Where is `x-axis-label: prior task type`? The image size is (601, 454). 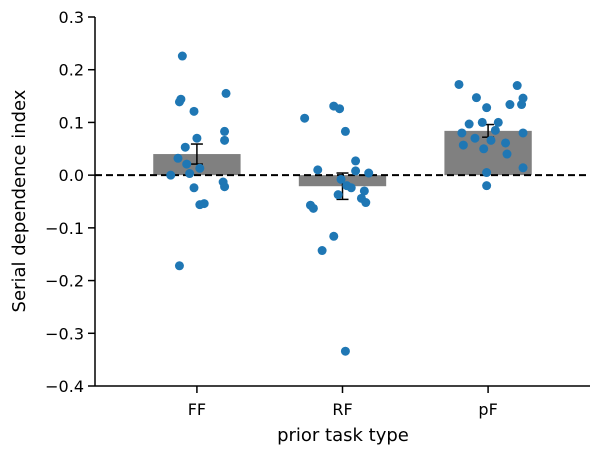 x-axis-label: prior task type is located at coordinates (343, 435).